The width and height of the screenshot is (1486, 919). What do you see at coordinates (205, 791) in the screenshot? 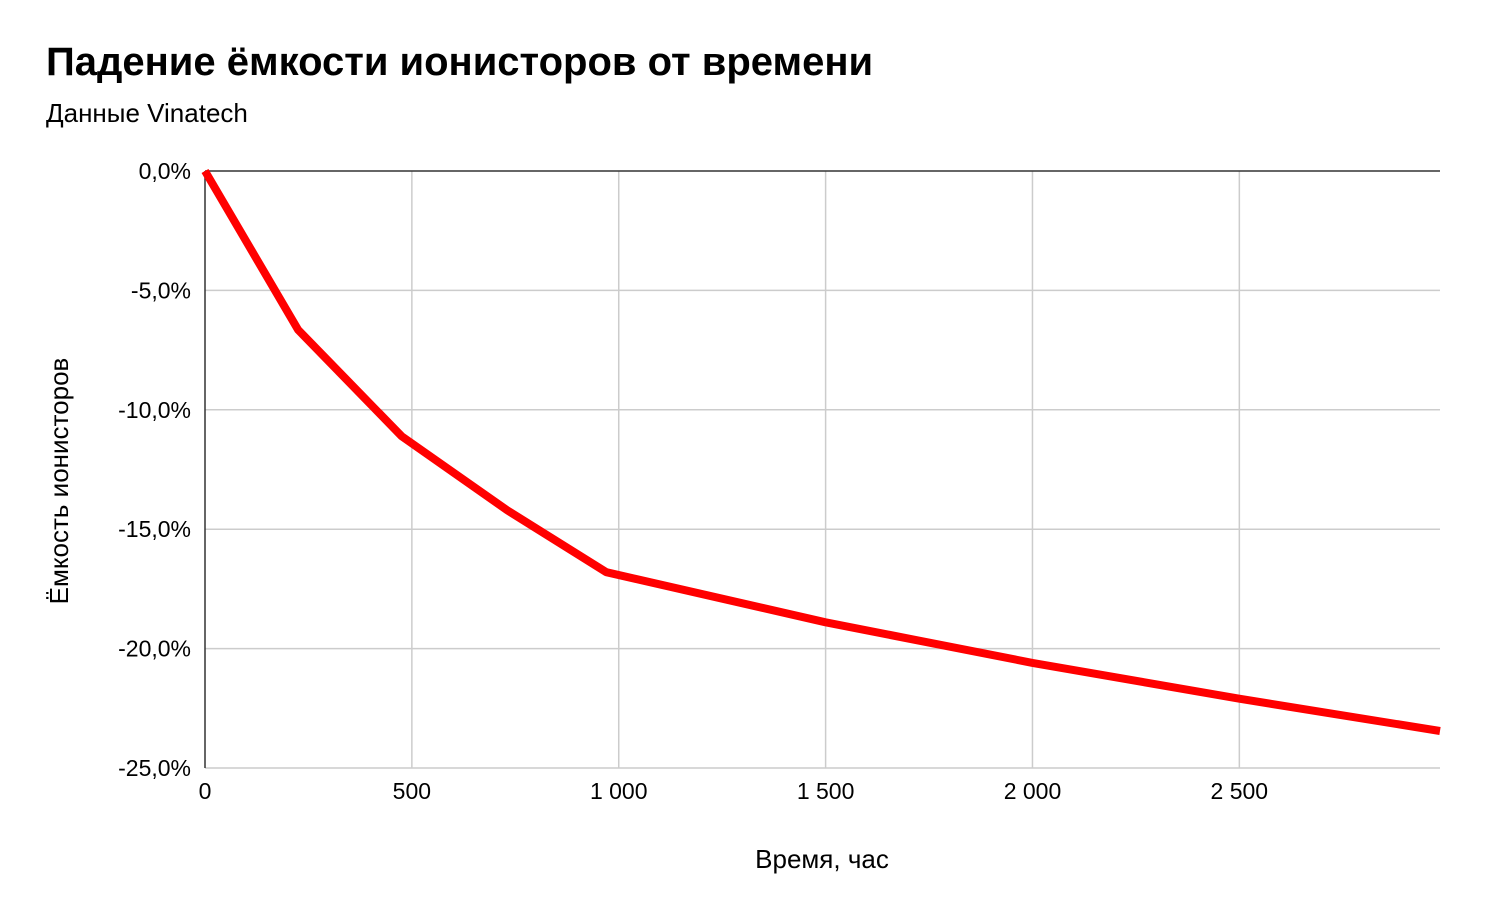
I see `x-tick-label: 0` at bounding box center [205, 791].